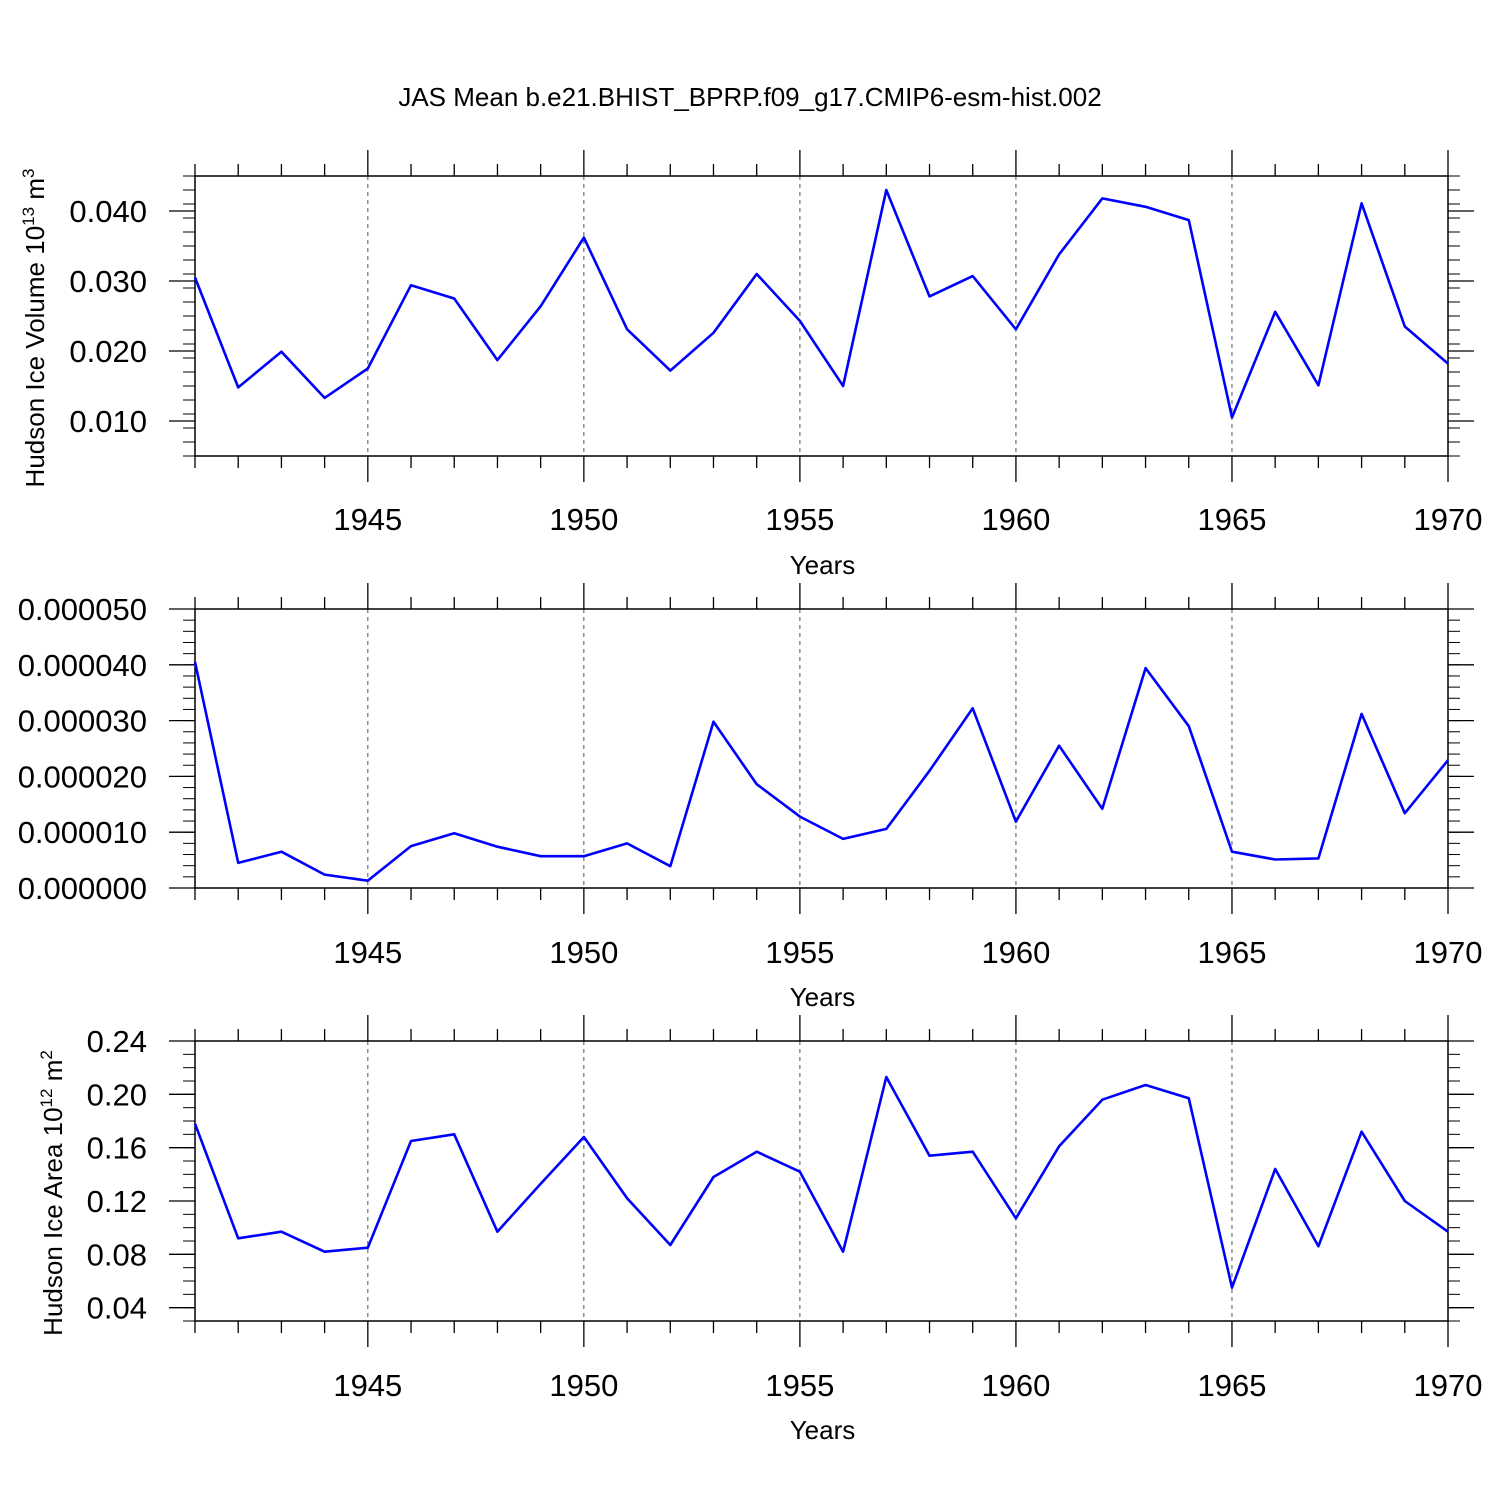 The height and width of the screenshot is (1500, 1500). What do you see at coordinates (108, 421) in the screenshot?
I see `y-tick-label: 0.010` at bounding box center [108, 421].